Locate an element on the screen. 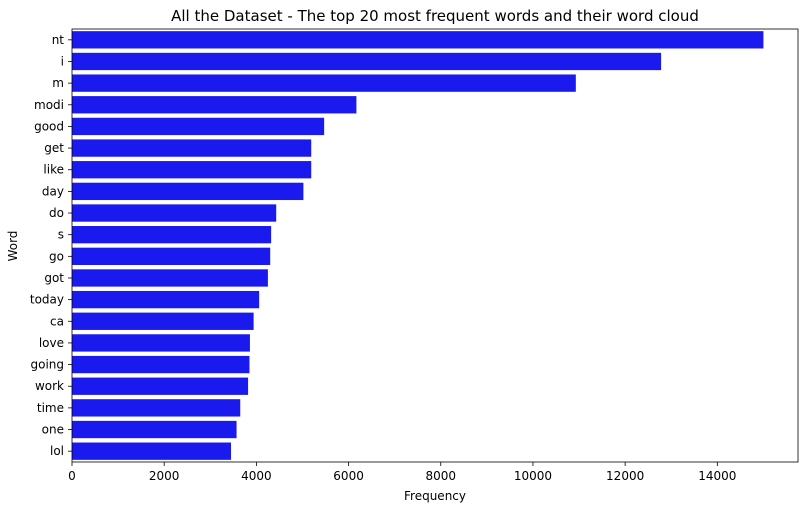 This screenshot has height=508, width=805. y-tick-label: love is located at coordinates (51, 343).